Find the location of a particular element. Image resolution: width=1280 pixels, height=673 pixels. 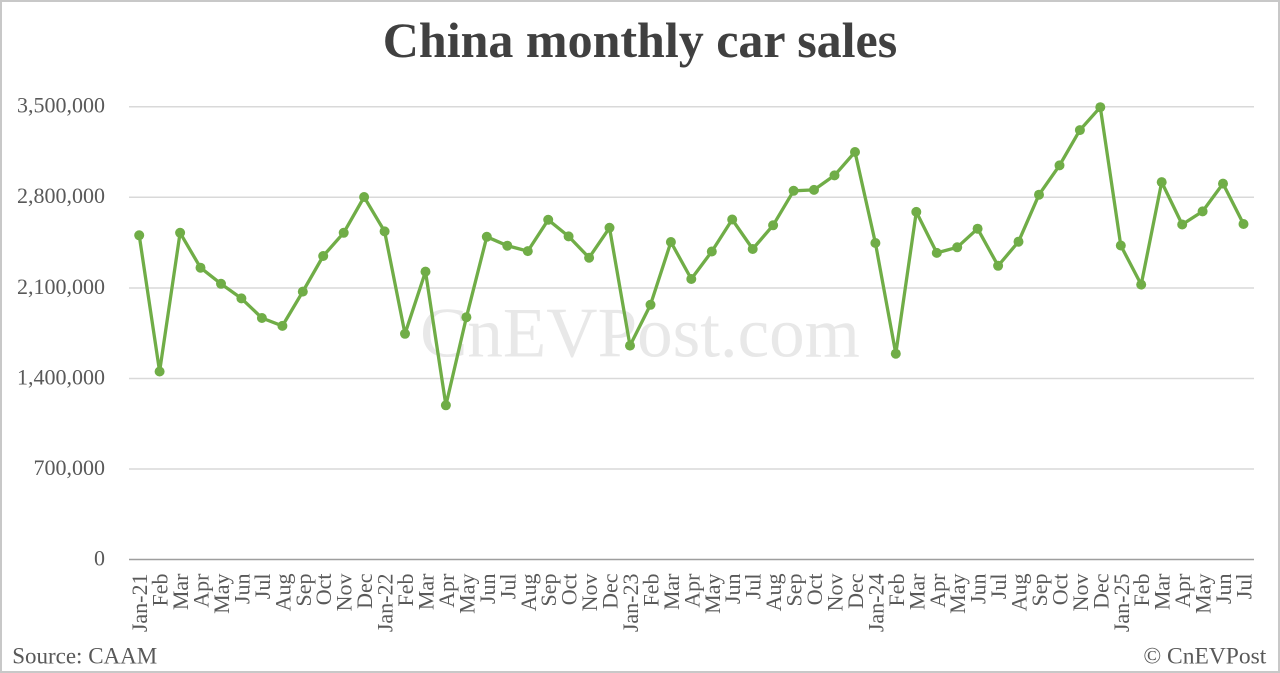

svg-text: 2,100,000 is located at coordinates (61, 286).